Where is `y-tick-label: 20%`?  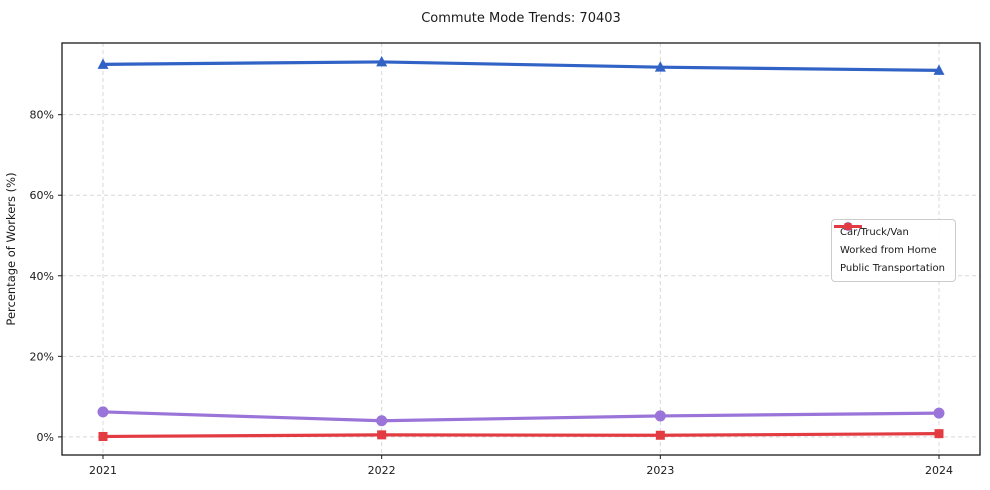
y-tick-label: 20% is located at coordinates (42, 356).